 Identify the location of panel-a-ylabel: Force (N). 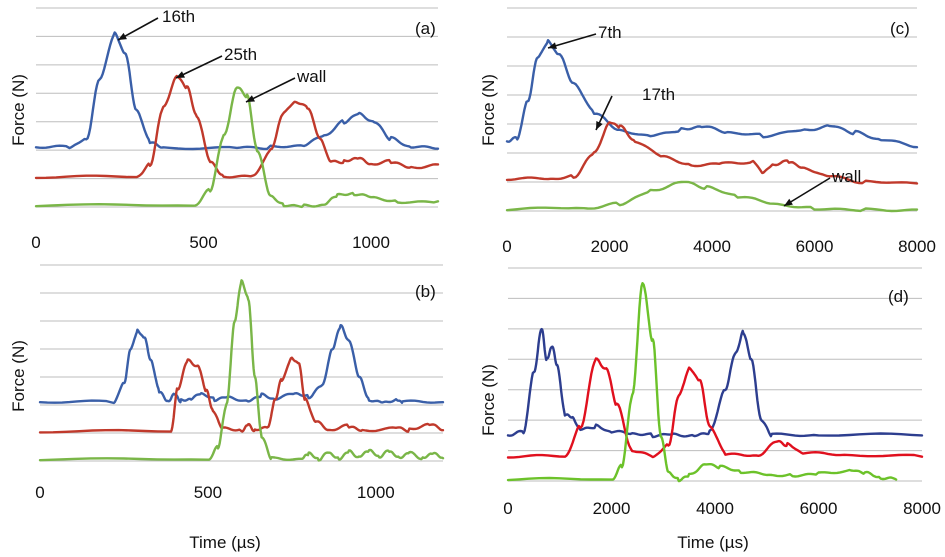
(18, 110).